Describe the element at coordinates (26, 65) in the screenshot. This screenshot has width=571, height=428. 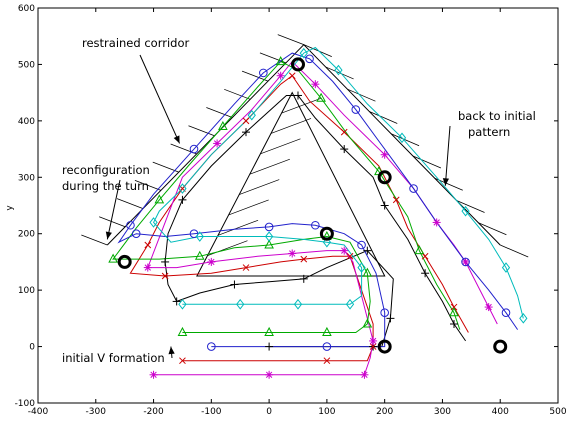
I see `y-tick-label: 500` at that location.